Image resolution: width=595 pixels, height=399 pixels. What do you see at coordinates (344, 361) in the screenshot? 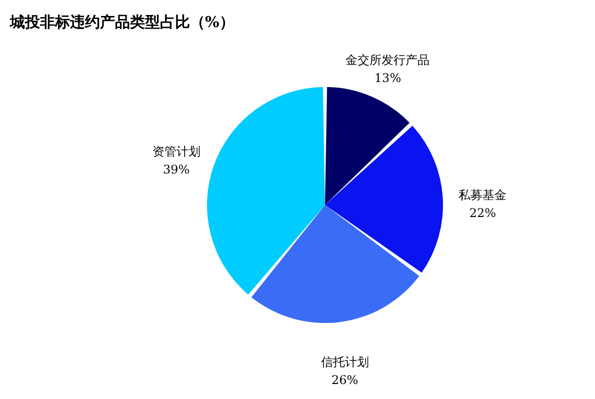
I see `slice-label: 信托计划` at bounding box center [344, 361].